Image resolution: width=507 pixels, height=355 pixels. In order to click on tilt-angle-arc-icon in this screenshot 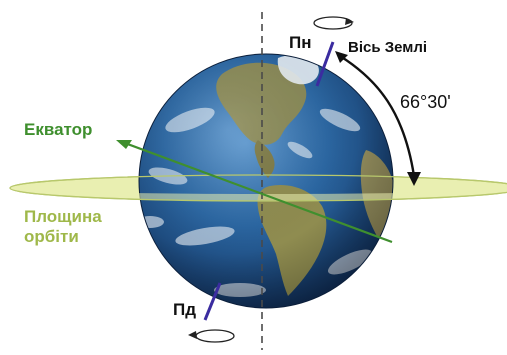, I will do `click(378, 118)`.